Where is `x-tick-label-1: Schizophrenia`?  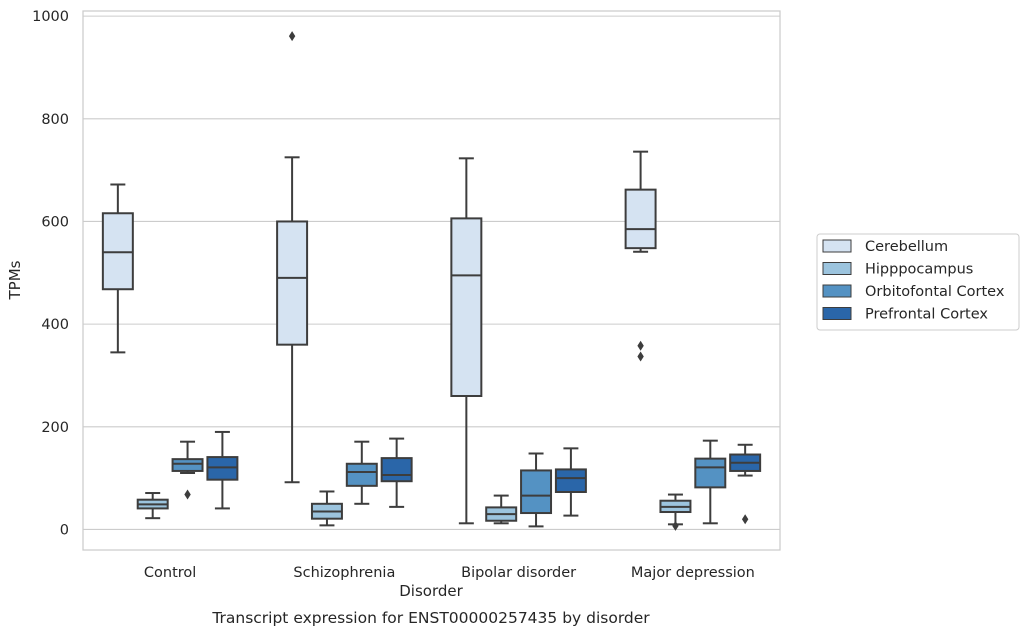
x-tick-label-1: Schizophrenia is located at coordinates (344, 573).